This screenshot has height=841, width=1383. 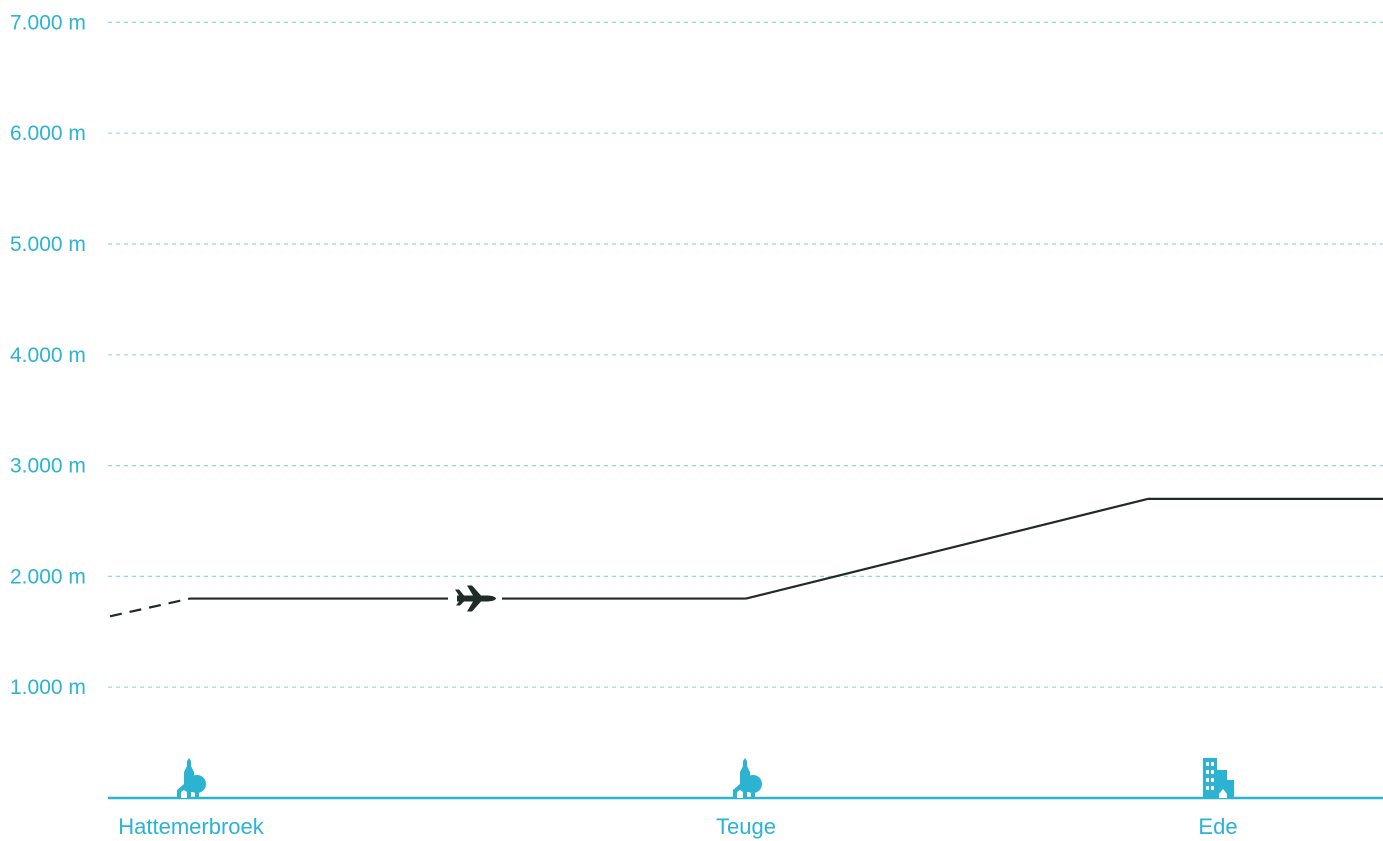 I want to click on location-label: Ede, so click(x=1217, y=826).